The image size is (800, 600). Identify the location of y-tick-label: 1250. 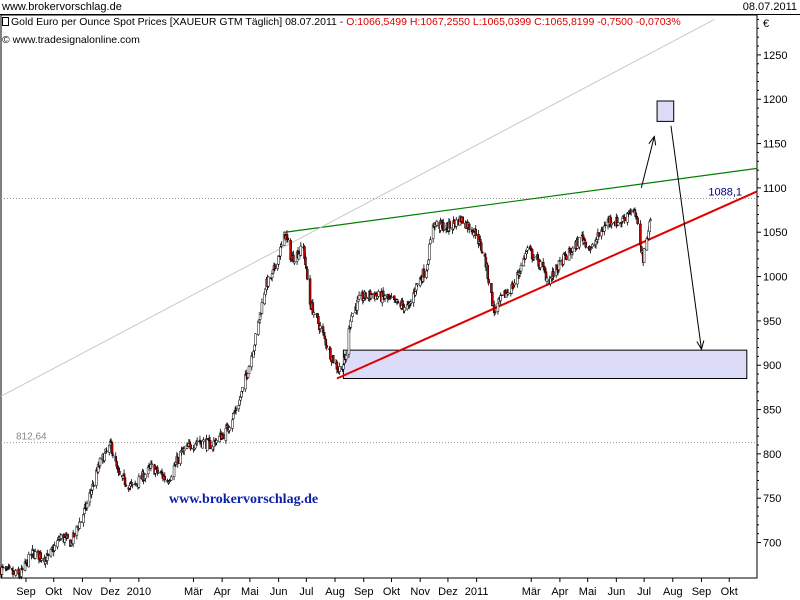
(775, 56).